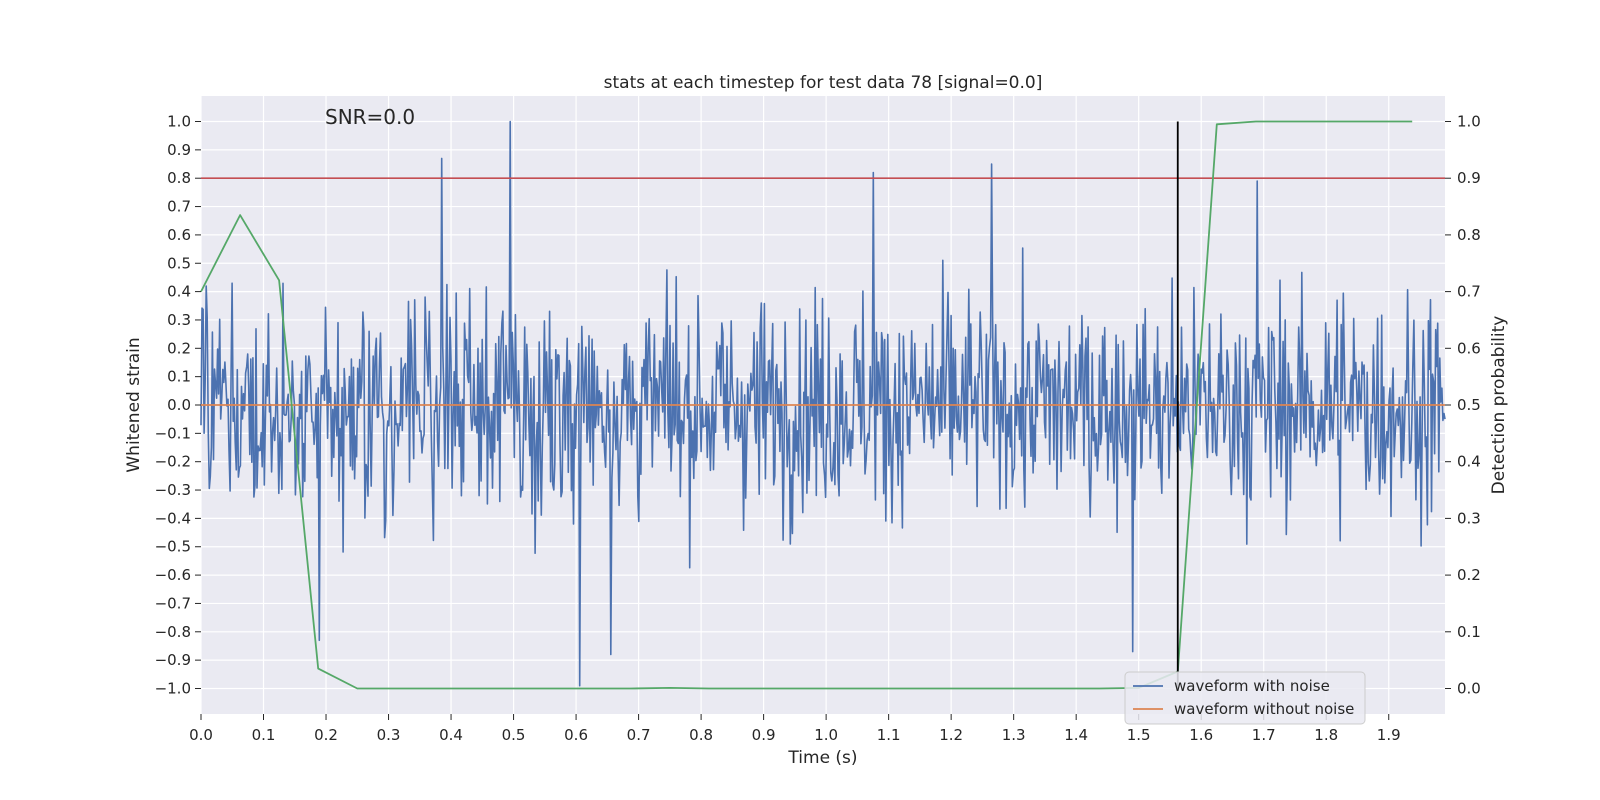 The width and height of the screenshot is (1600, 800). What do you see at coordinates (1469, 688) in the screenshot?
I see `y2-tick-label: 0.0` at bounding box center [1469, 688].